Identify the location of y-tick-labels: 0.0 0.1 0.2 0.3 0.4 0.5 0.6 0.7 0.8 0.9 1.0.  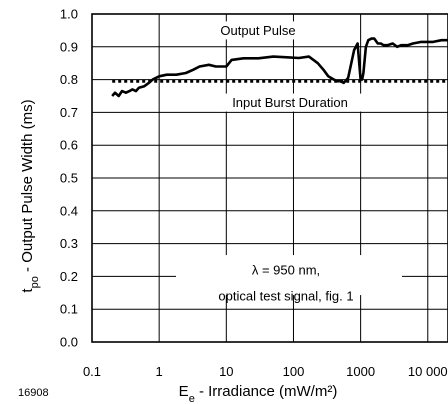
(69, 178).